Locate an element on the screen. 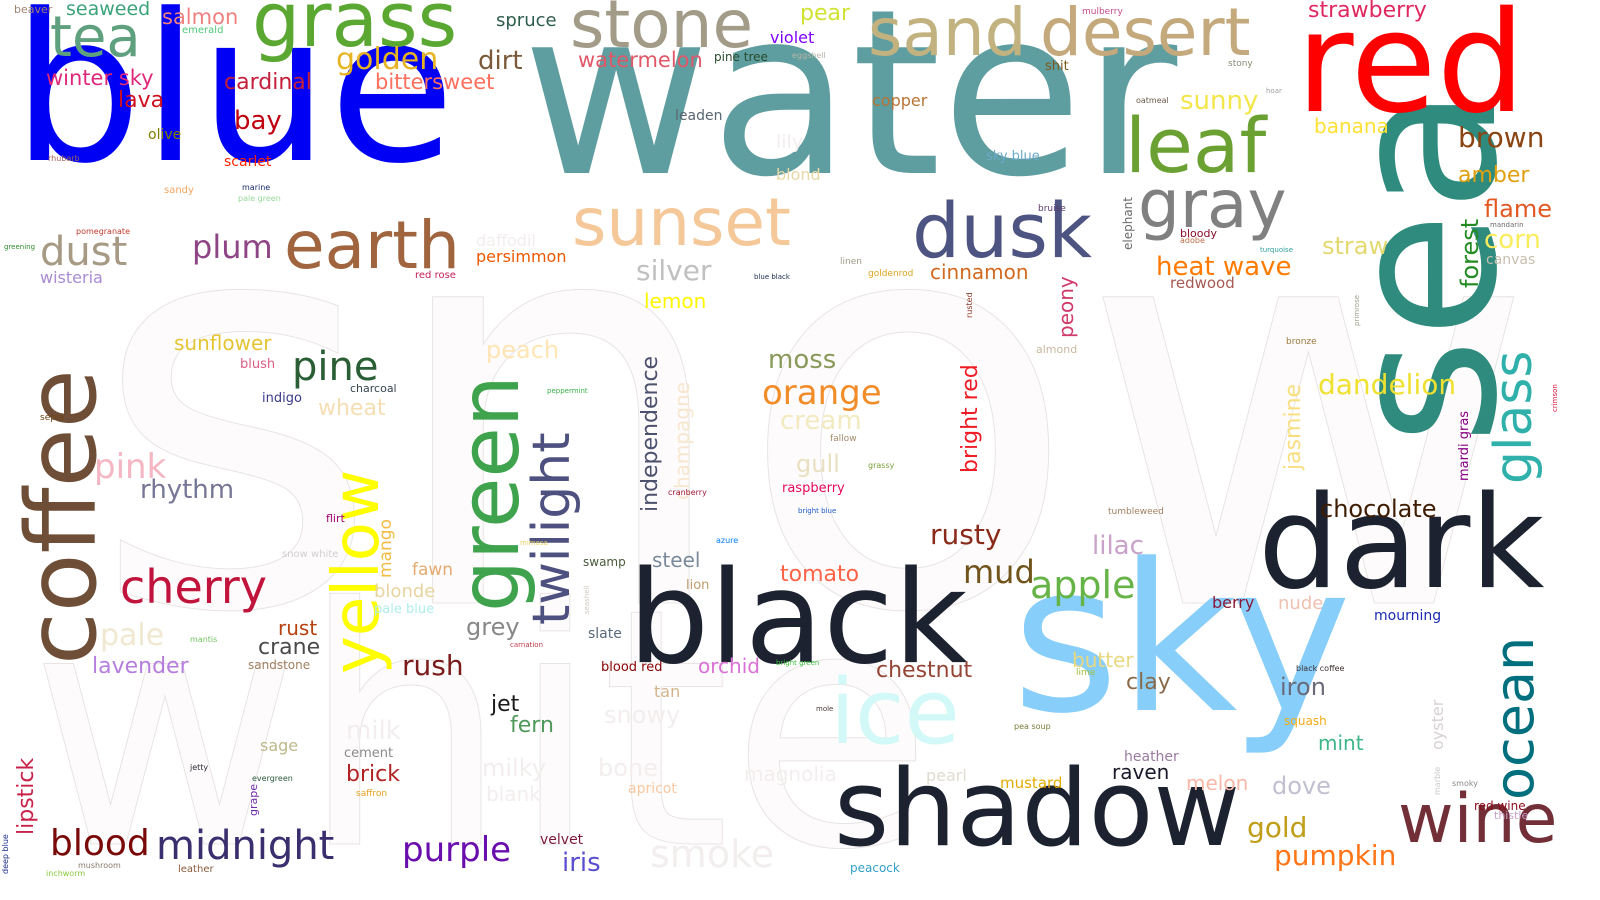  word-orchid: orchid is located at coordinates (729, 666).